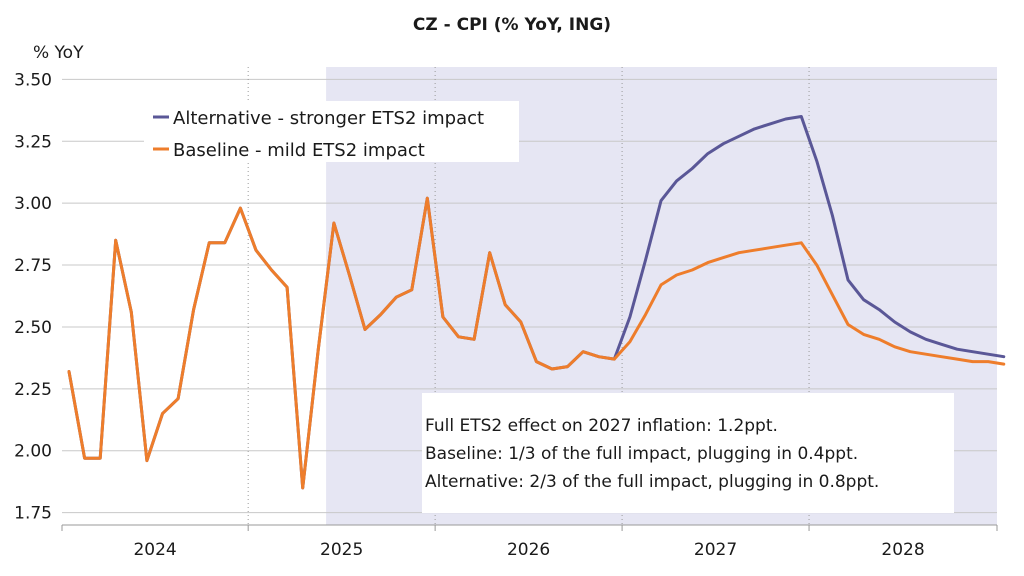 The image size is (1024, 576). I want to click on y-tick-label: 2.75, so click(33, 266).